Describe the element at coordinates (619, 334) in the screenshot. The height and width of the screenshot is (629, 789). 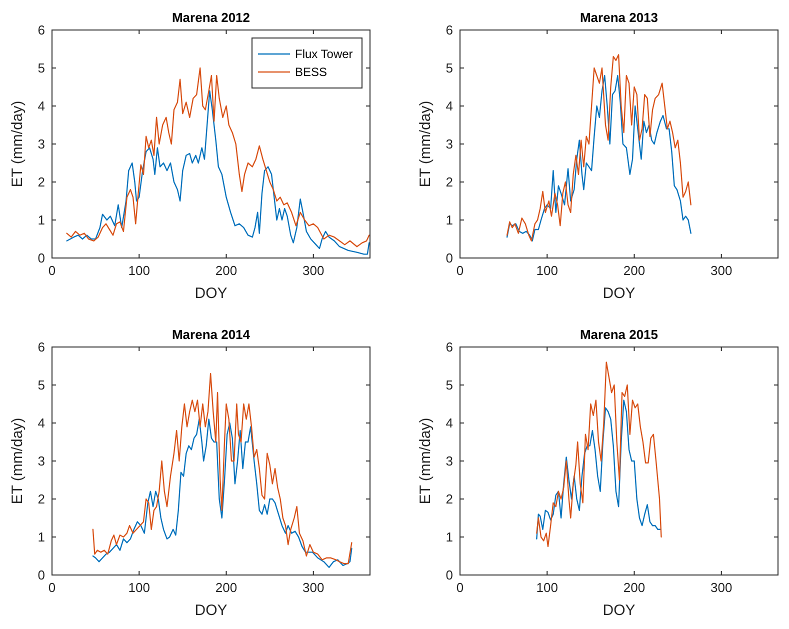
I see `chart-title: Marena 2015` at that location.